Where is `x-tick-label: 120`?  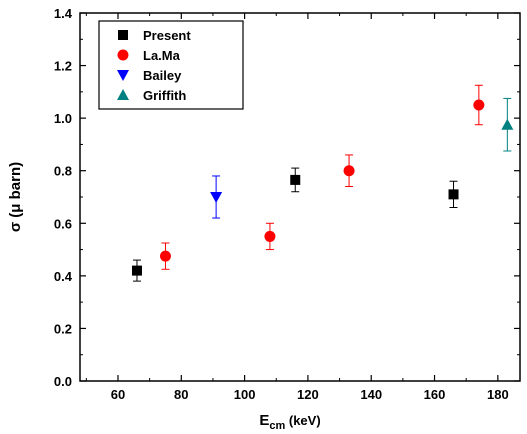 x-tick-label: 120 is located at coordinates (308, 394).